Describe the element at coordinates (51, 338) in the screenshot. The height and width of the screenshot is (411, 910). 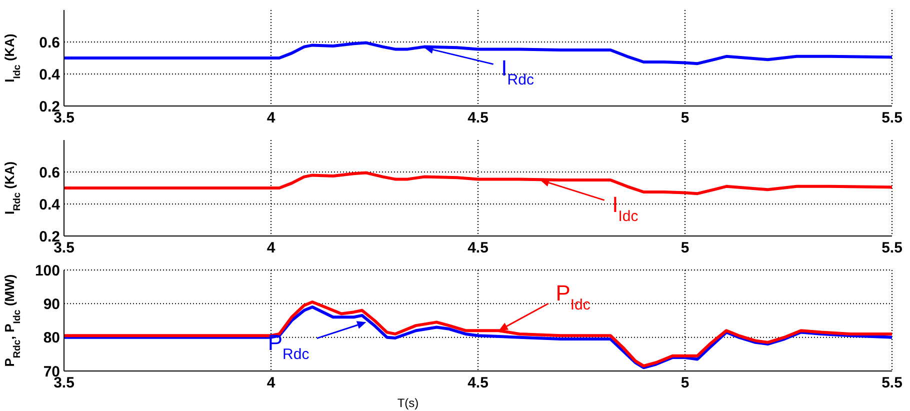
I see `y-tick-label: 80` at that location.